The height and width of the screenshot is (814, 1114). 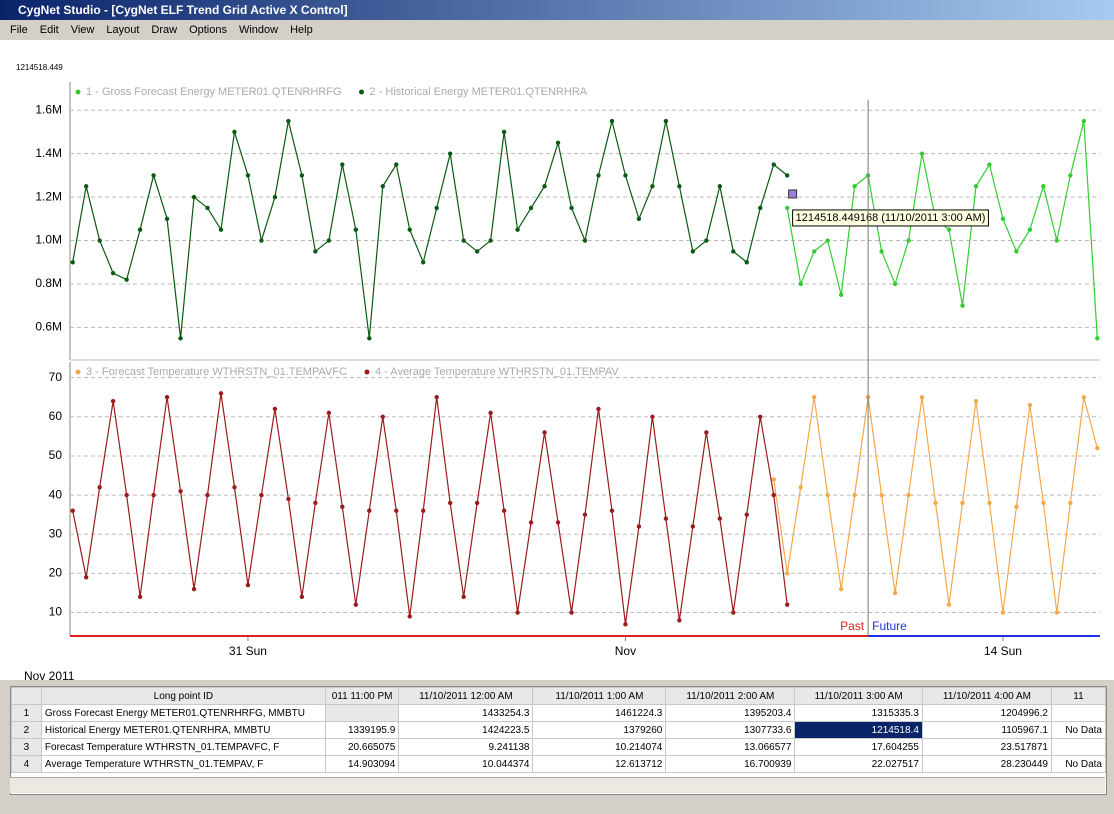 What do you see at coordinates (557, 785) in the screenshot?
I see `horizontal-scrollbar` at bounding box center [557, 785].